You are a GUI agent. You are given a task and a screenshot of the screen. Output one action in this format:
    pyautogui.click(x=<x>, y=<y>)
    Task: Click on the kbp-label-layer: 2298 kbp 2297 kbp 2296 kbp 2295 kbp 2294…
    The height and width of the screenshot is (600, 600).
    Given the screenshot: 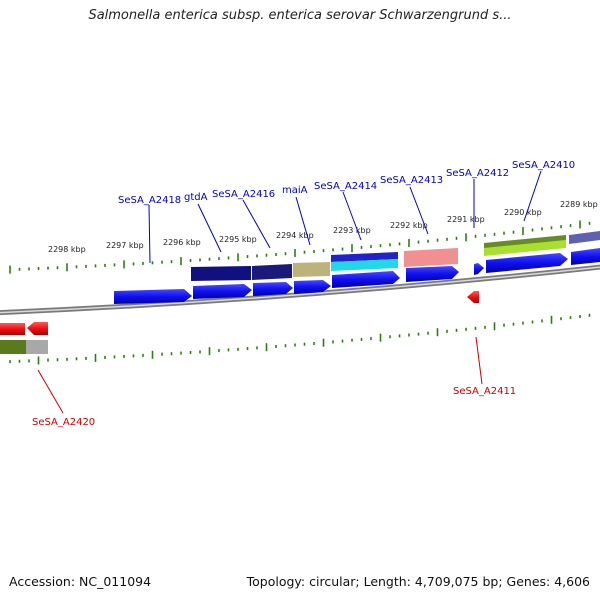 What is the action you would take?
    pyautogui.click(x=323, y=227)
    